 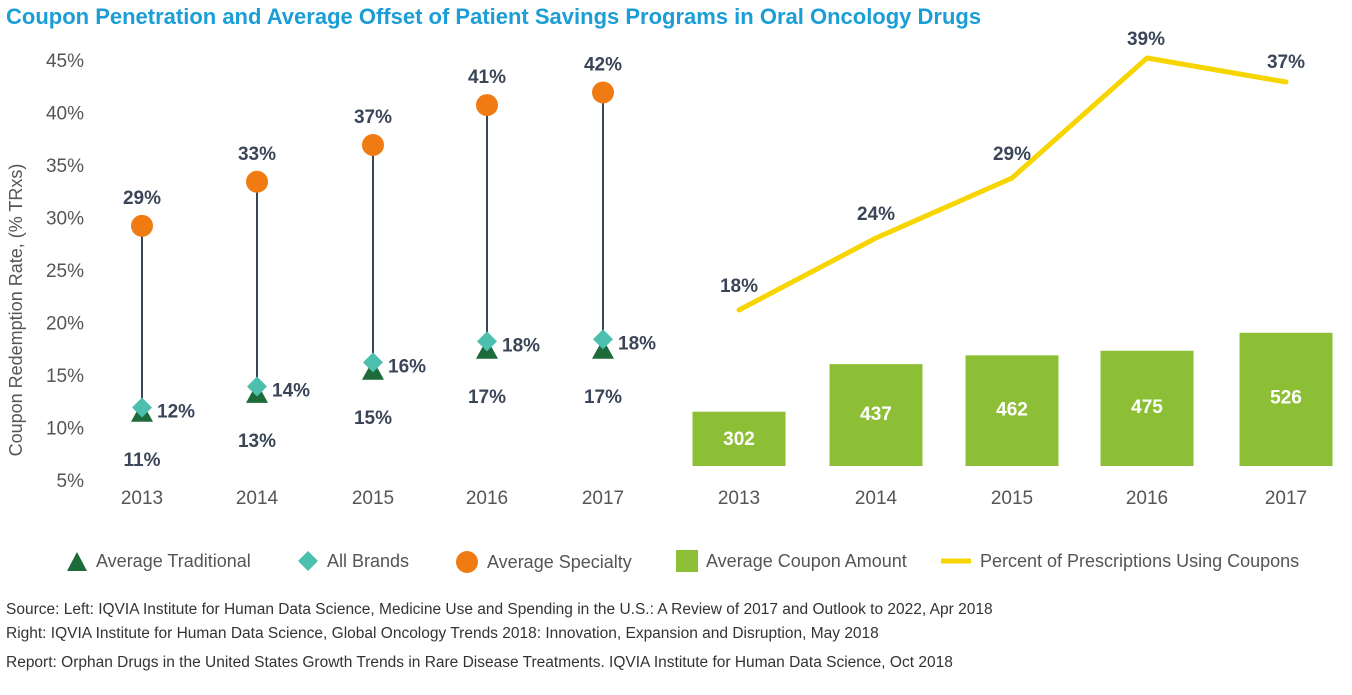 I want to click on traditional-label: 15%, so click(x=373, y=418).